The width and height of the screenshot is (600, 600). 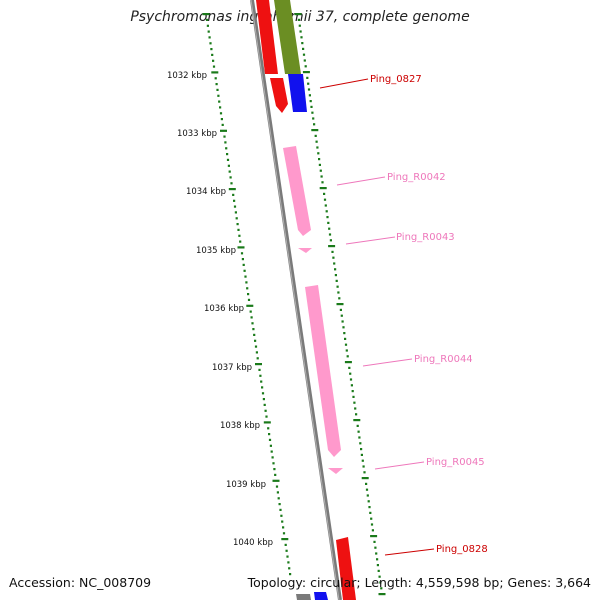 What do you see at coordinates (321, 596) in the screenshot?
I see `cds-block-bottom-reverse` at bounding box center [321, 596].